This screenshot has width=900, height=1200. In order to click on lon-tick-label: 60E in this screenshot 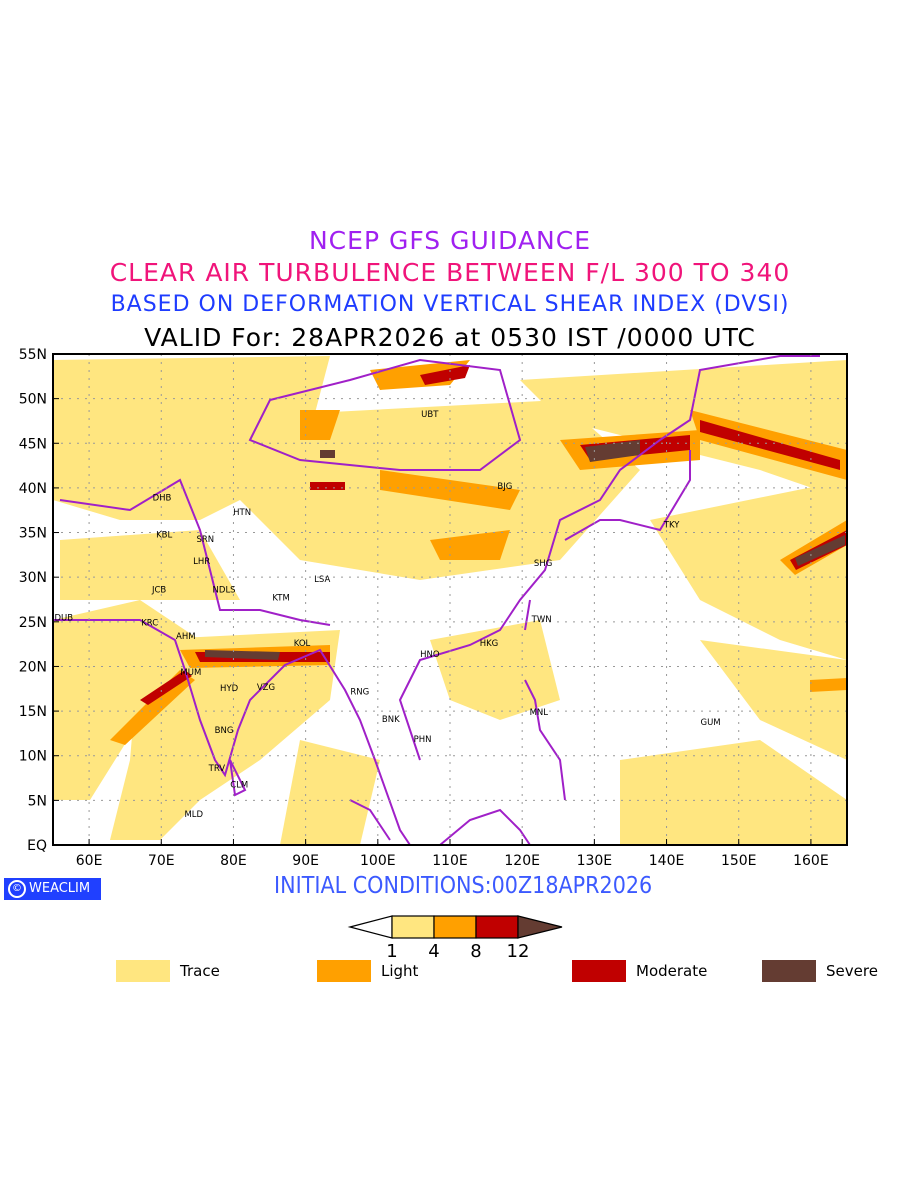, I will do `click(89, 861)`.